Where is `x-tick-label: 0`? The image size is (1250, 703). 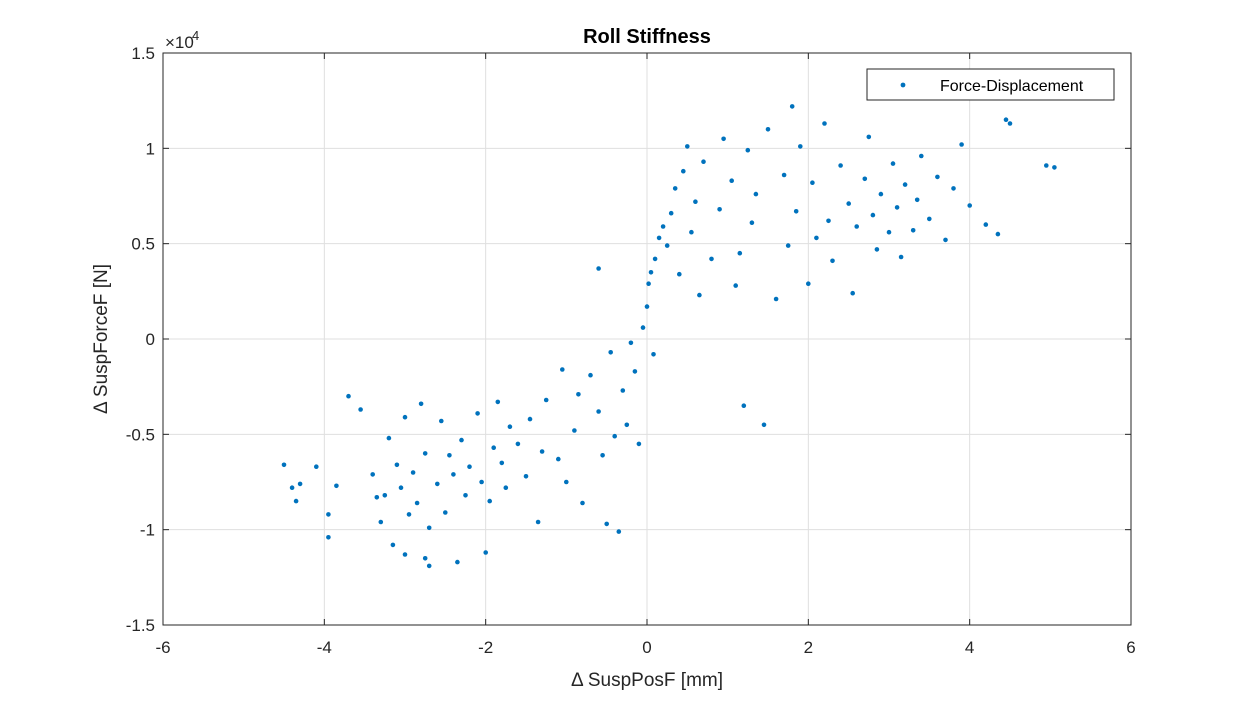
x-tick-label: 0 is located at coordinates (646, 647).